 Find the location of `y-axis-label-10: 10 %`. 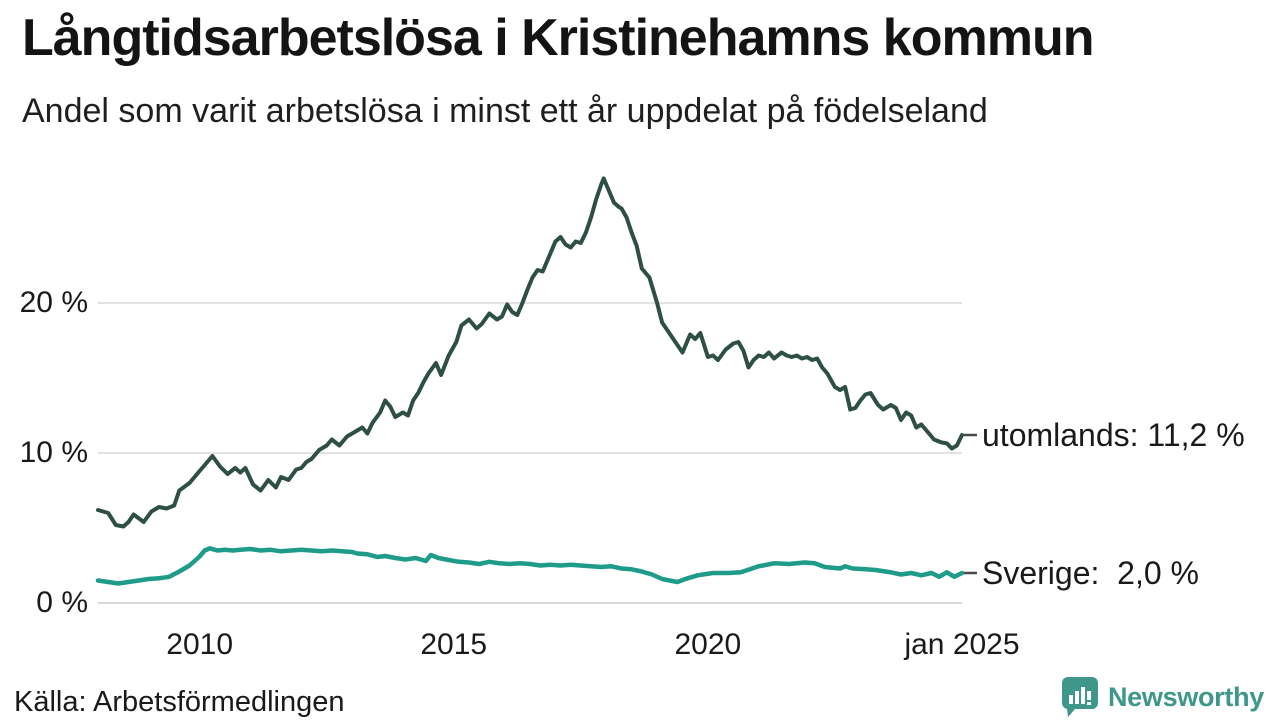

y-axis-label-10: 10 % is located at coordinates (53, 452).